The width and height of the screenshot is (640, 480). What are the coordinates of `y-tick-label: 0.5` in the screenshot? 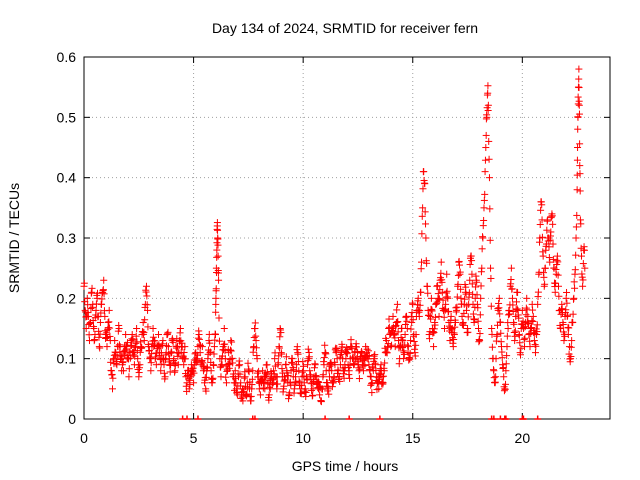 It's located at (67, 117).